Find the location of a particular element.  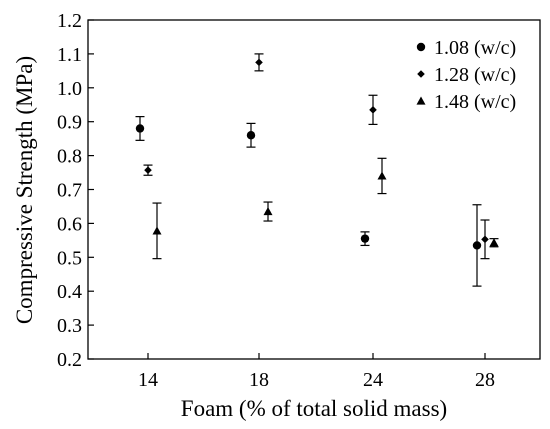

y-tick-label: 0.7 is located at coordinates (69, 191).